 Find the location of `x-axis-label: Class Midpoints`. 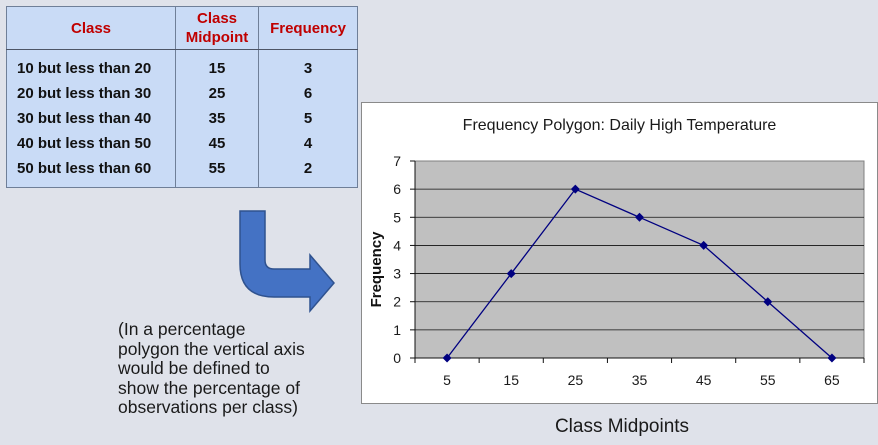

x-axis-label: Class Midpoints is located at coordinates (622, 426).